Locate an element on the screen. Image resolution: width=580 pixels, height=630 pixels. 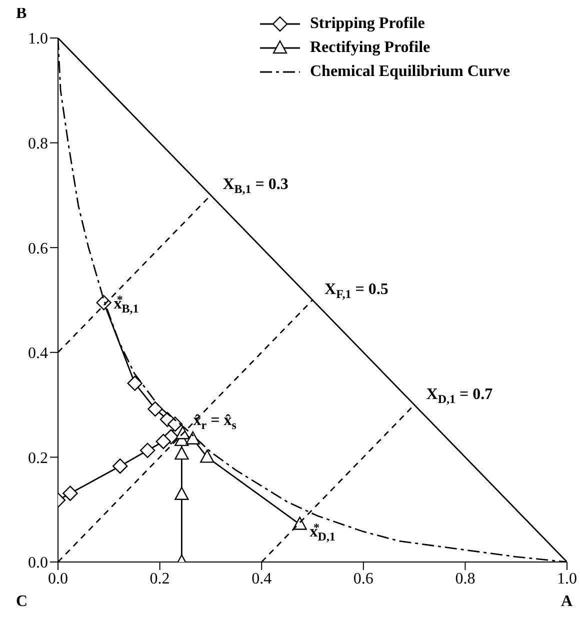
y-tick-label: 0.6 is located at coordinates (38, 249).